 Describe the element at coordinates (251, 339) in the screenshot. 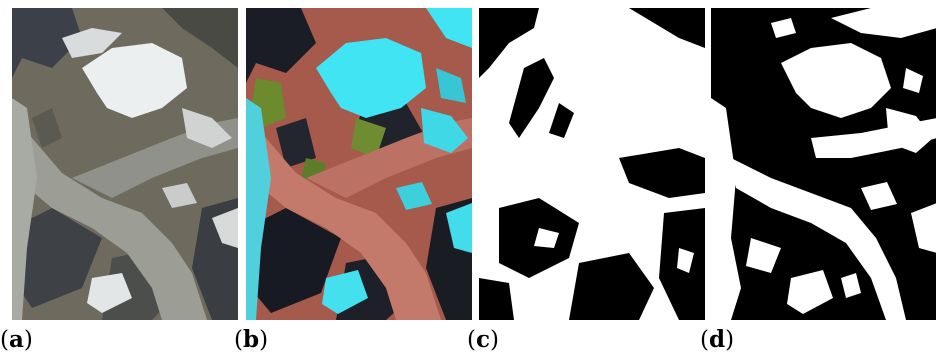

I see `caption-b: (b)` at that location.